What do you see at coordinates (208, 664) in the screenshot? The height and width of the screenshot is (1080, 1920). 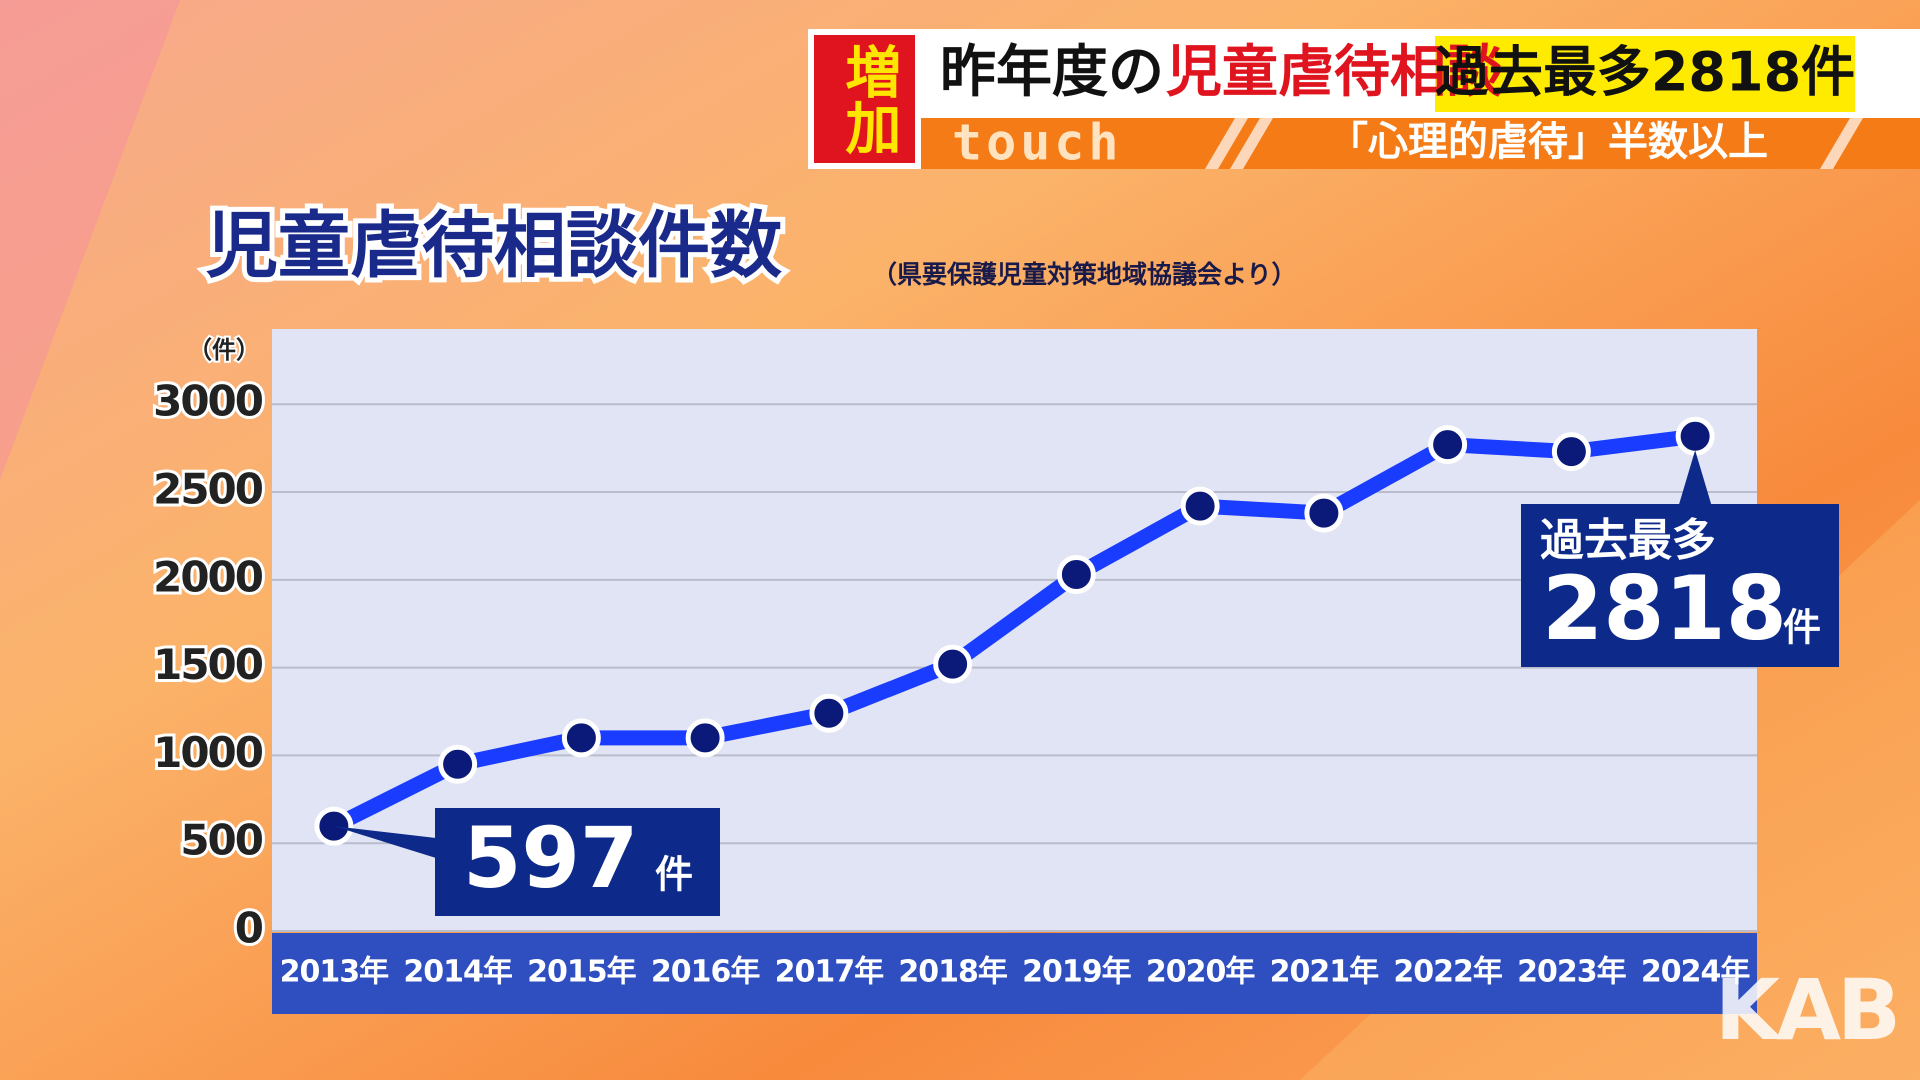 I see `y-tick-label: 1500` at bounding box center [208, 664].